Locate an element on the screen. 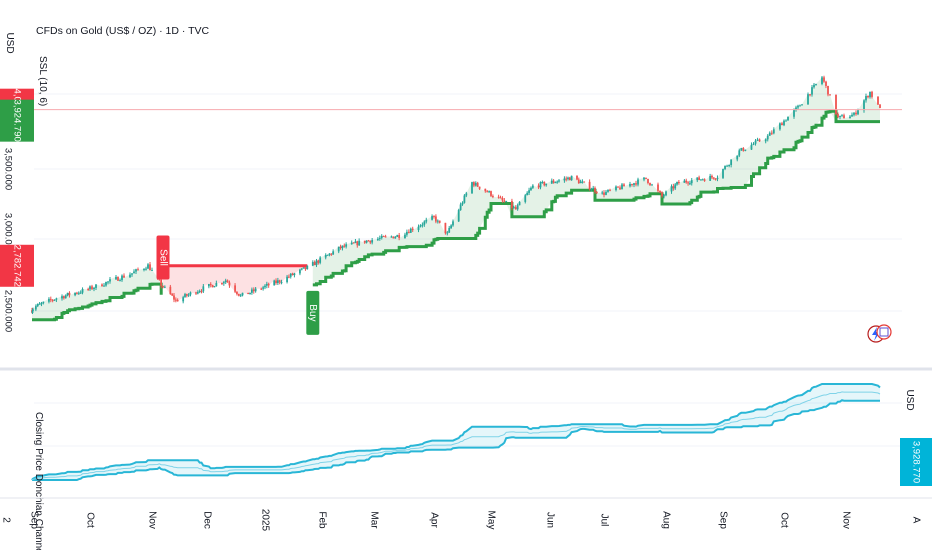 Image resolution: width=932 pixels, height=555 pixels. signal-buy-badge is located at coordinates (313, 312).